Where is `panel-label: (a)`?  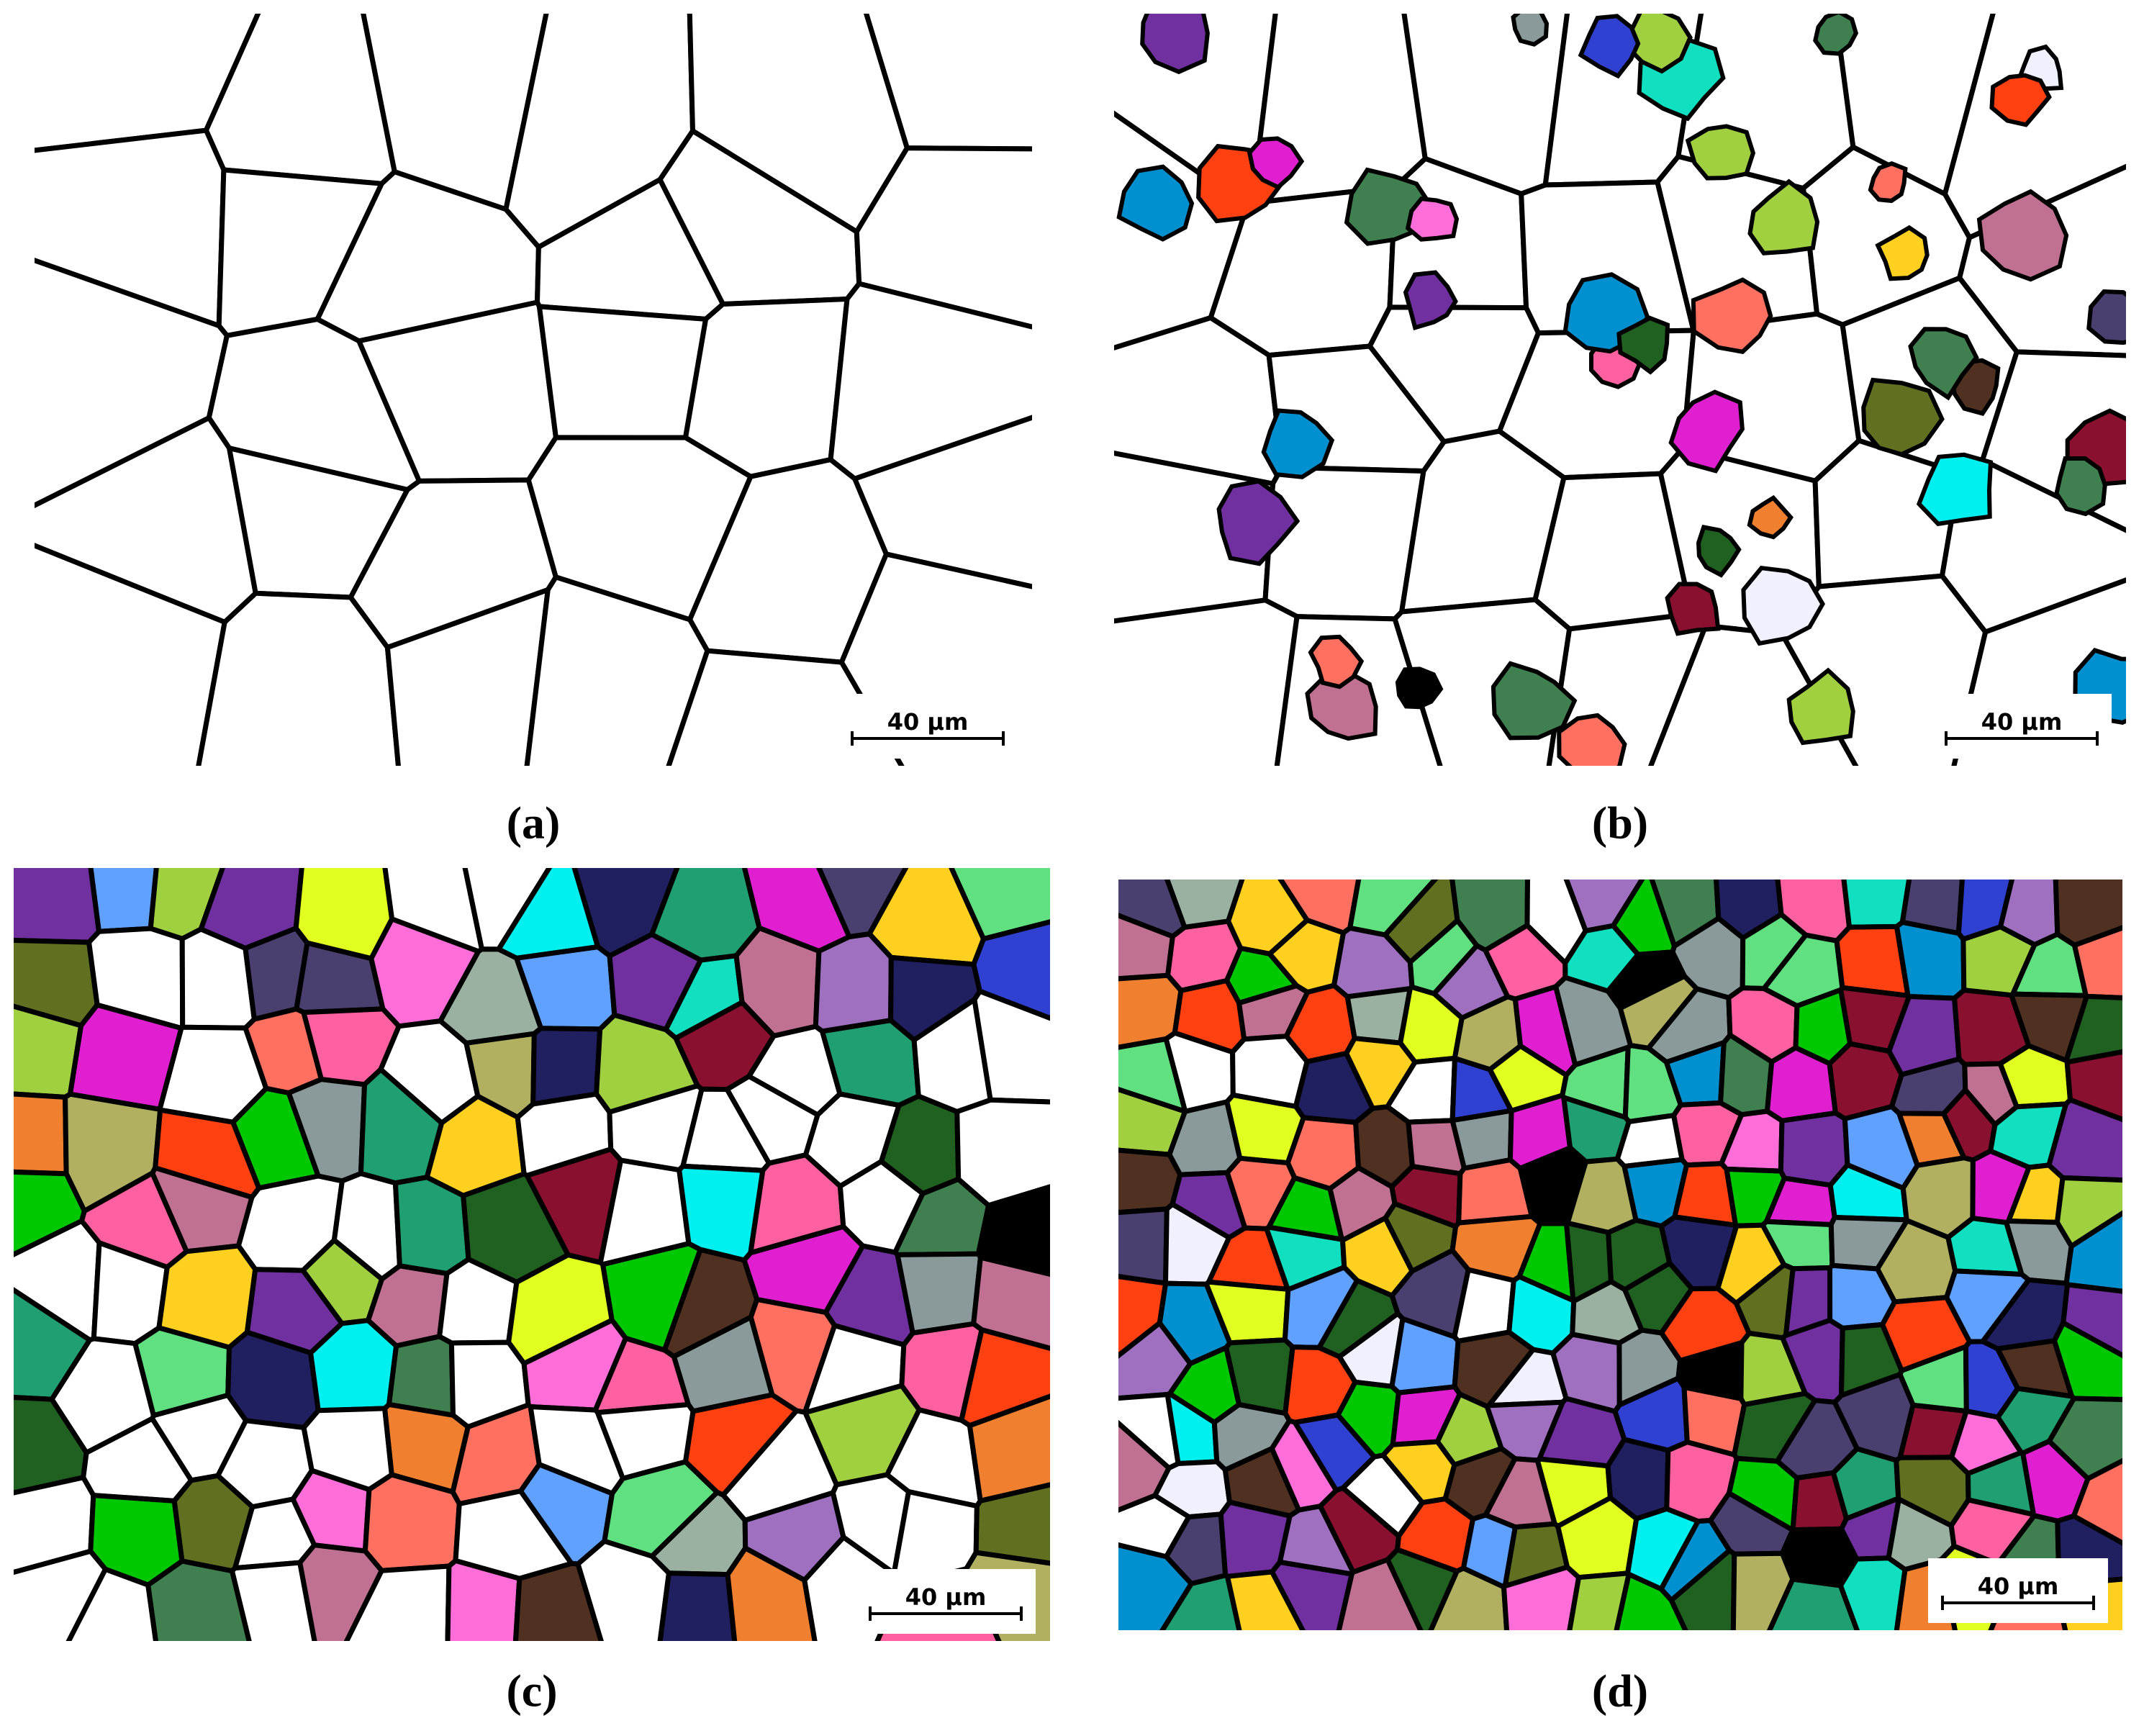 panel-label: (a) is located at coordinates (534, 823).